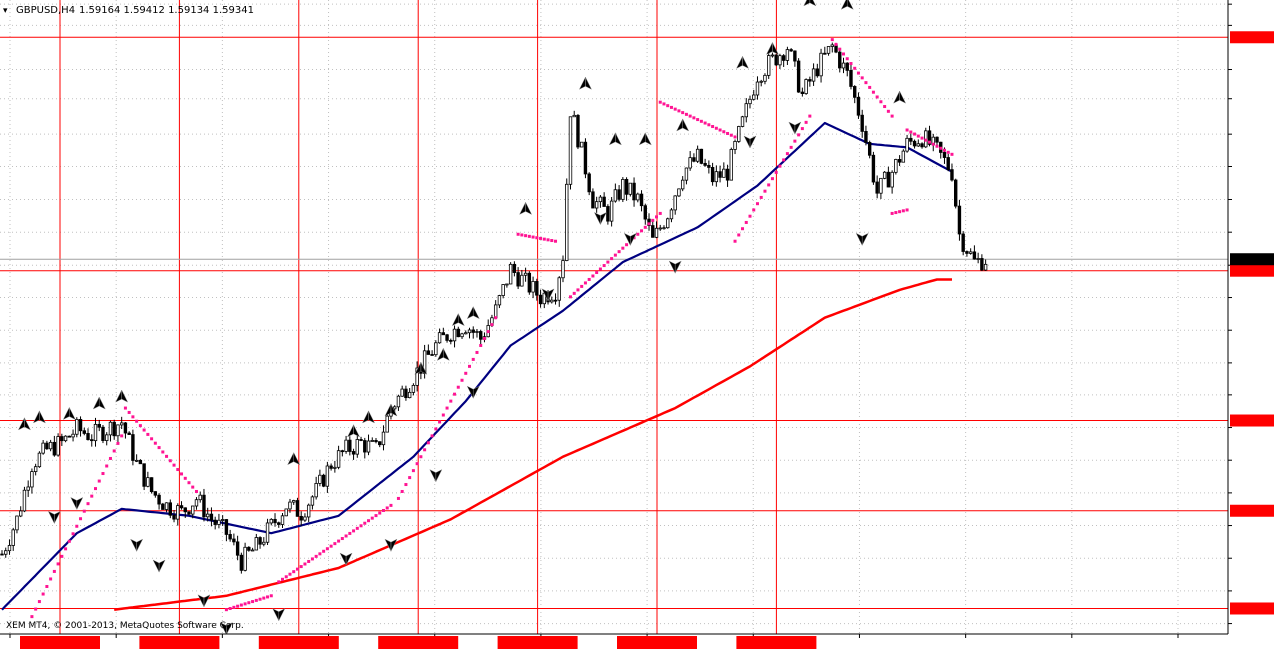 The image size is (1276, 656). What do you see at coordinates (776, 642) in the screenshot?
I see `separator-date-badge` at bounding box center [776, 642].